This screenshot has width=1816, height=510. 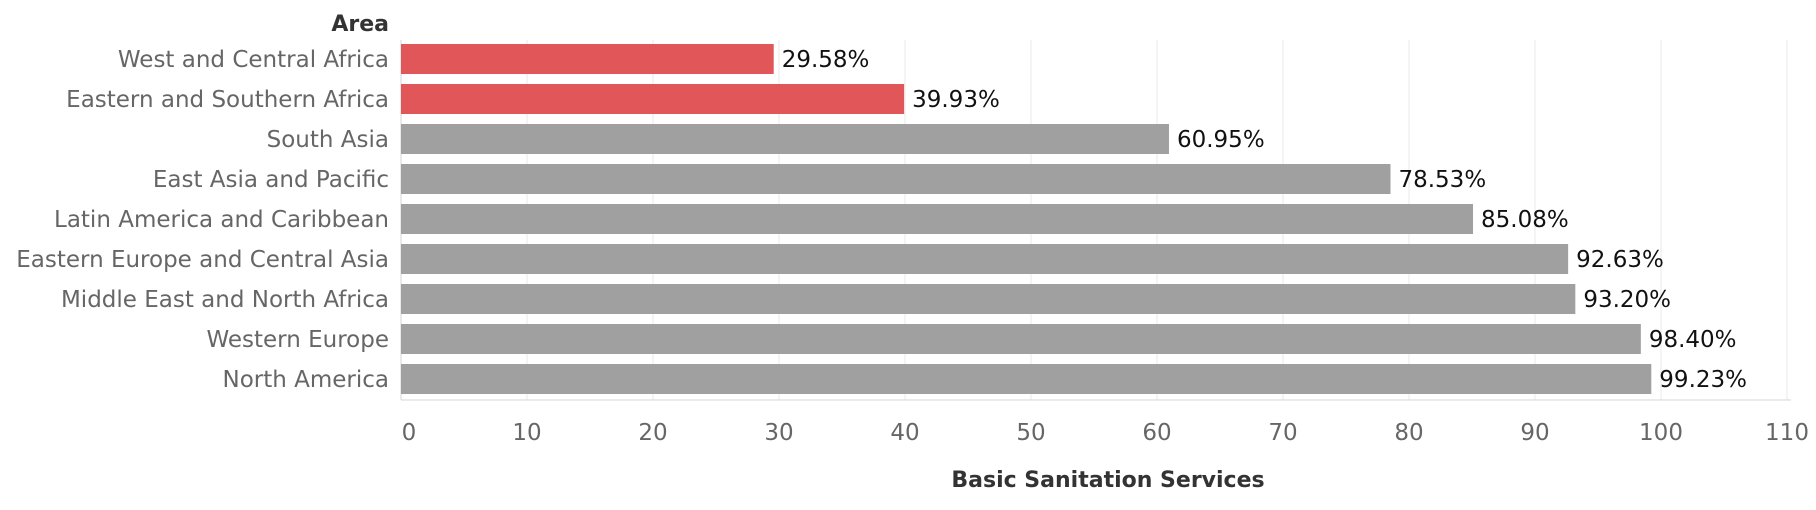 I want to click on data-label: 98.40%, so click(x=1693, y=340).